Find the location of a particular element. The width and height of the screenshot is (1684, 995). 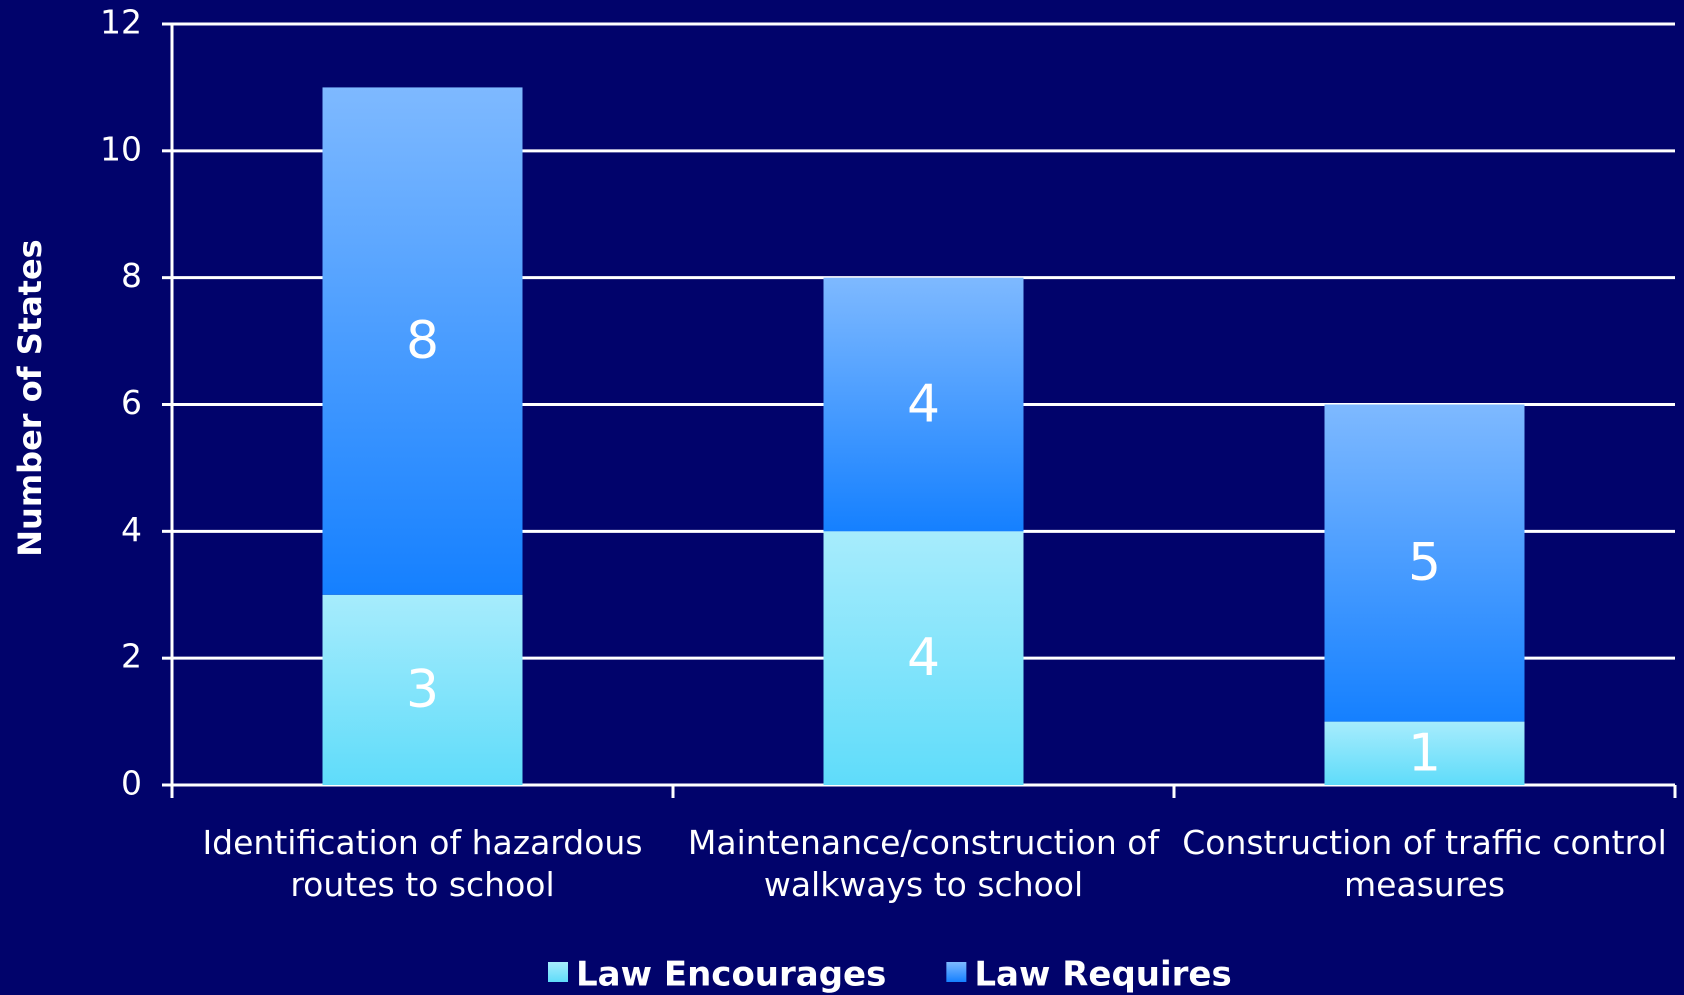

y-tick-label: 6 is located at coordinates (131, 402).